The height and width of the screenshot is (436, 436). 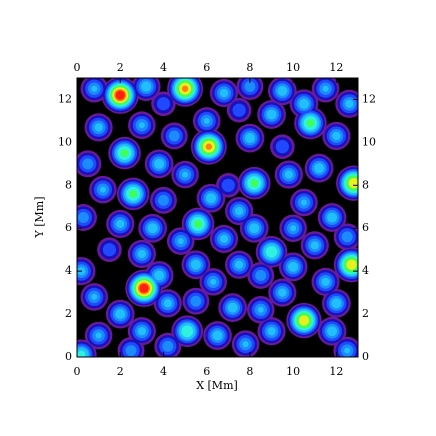 I want to click on y-tick-label: 10, so click(x=65, y=141).